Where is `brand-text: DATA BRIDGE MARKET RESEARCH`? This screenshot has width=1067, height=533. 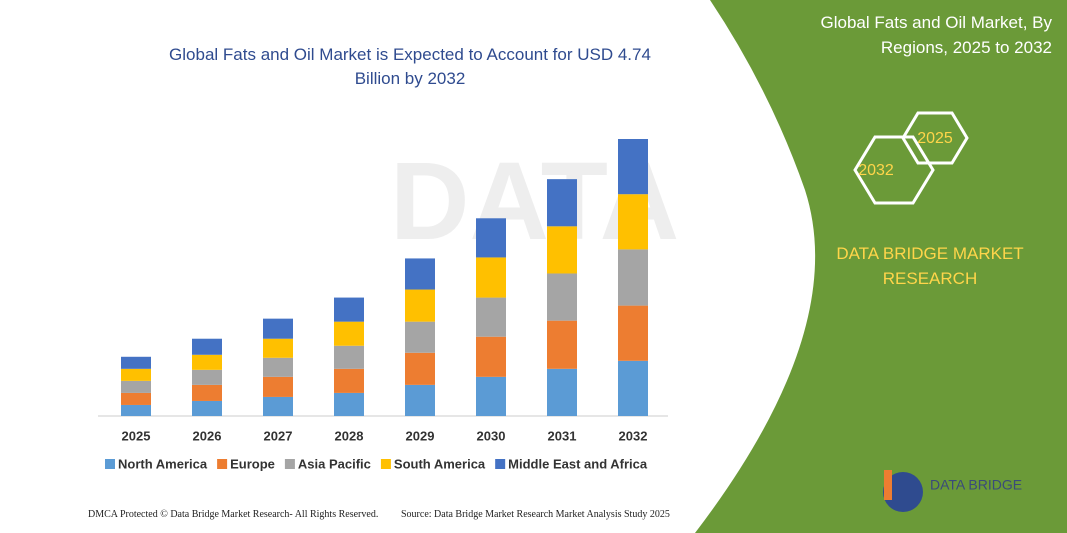
brand-text: DATA BRIDGE MARKET RESEARCH is located at coordinates (930, 266).